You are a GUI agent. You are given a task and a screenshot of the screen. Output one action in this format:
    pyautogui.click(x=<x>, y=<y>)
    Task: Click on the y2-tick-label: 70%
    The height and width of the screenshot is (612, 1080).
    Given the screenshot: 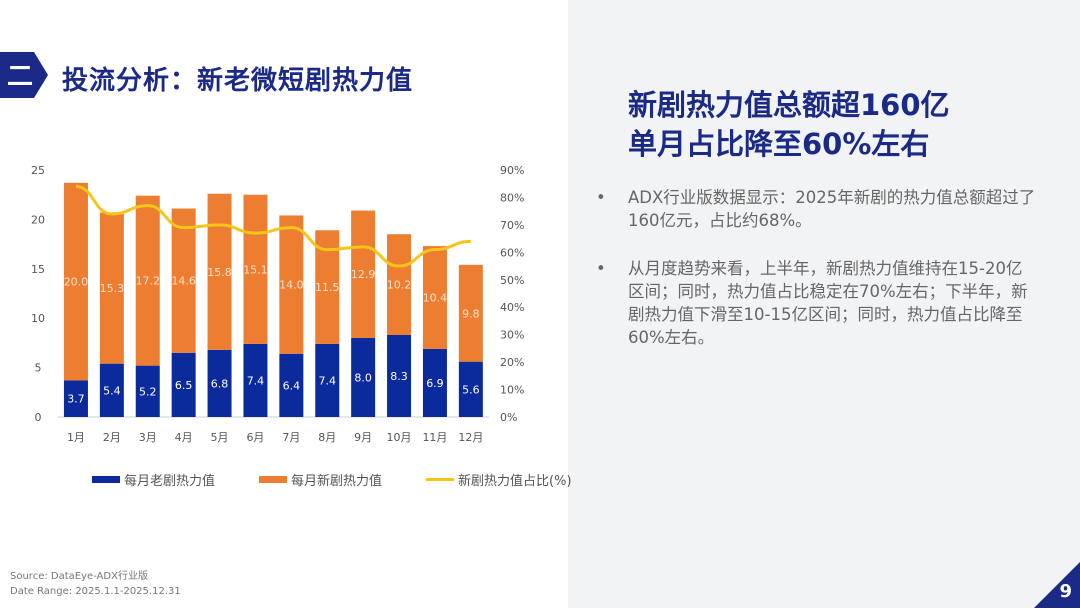 What is the action you would take?
    pyautogui.click(x=512, y=225)
    